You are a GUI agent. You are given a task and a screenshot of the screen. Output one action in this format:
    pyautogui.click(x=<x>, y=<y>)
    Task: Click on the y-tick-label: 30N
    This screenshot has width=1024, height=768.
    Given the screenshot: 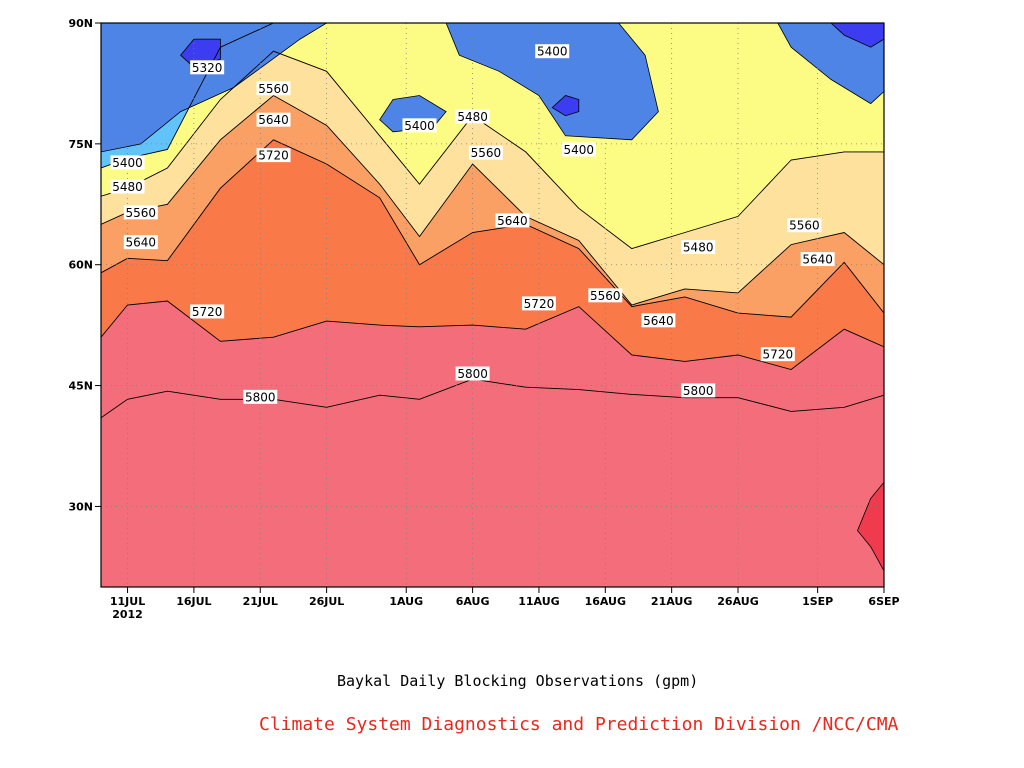 What is the action you would take?
    pyautogui.click(x=80, y=506)
    